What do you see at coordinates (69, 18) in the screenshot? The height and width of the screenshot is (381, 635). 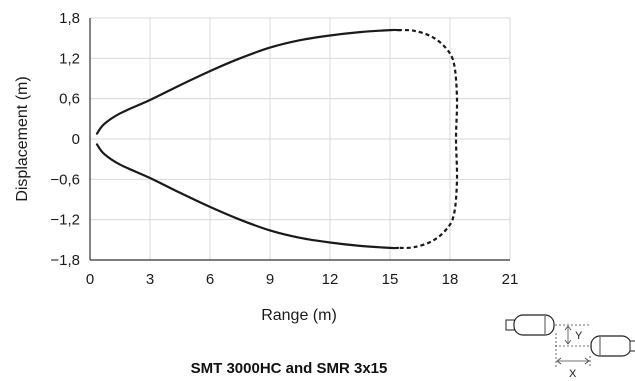 I see `y-tick-label: 1,8` at bounding box center [69, 18].